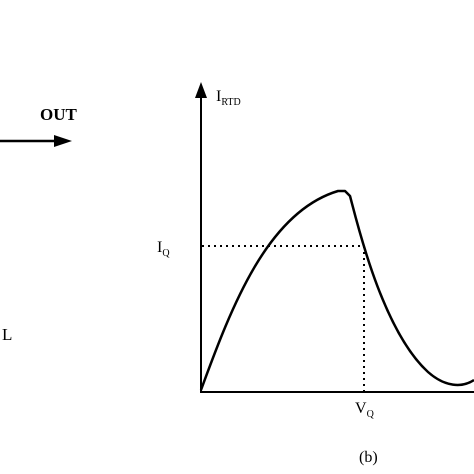  What do you see at coordinates (59, 114) in the screenshot?
I see `out-label: OUT` at bounding box center [59, 114].